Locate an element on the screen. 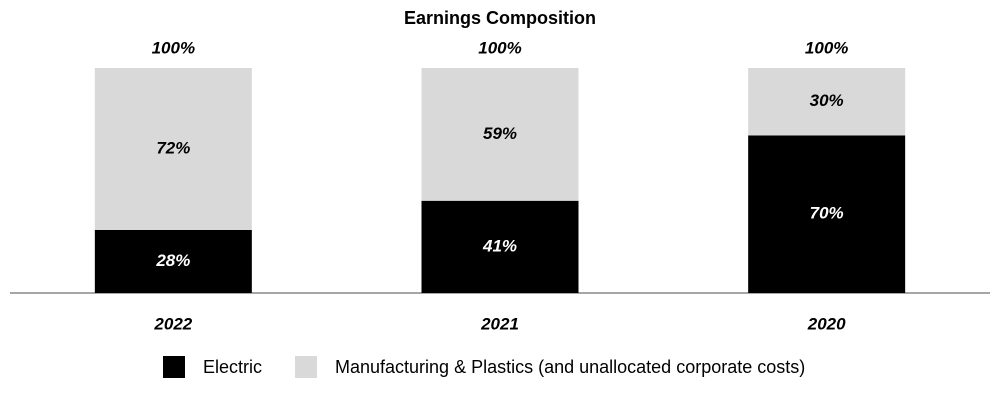 This screenshot has height=400, width=1000. x-tick-label: 2021 is located at coordinates (499, 323).